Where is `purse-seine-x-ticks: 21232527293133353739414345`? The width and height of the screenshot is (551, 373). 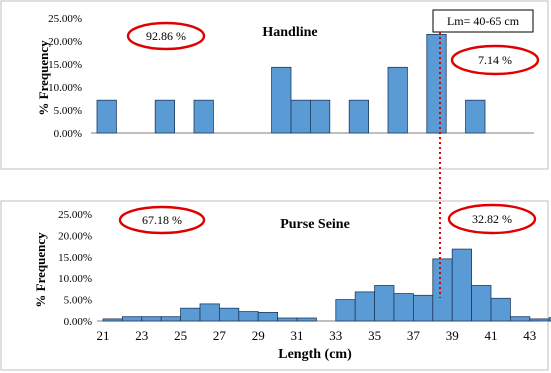 purse-seine-x-ticks: 21232527293133353739414345 is located at coordinates (317, 335).